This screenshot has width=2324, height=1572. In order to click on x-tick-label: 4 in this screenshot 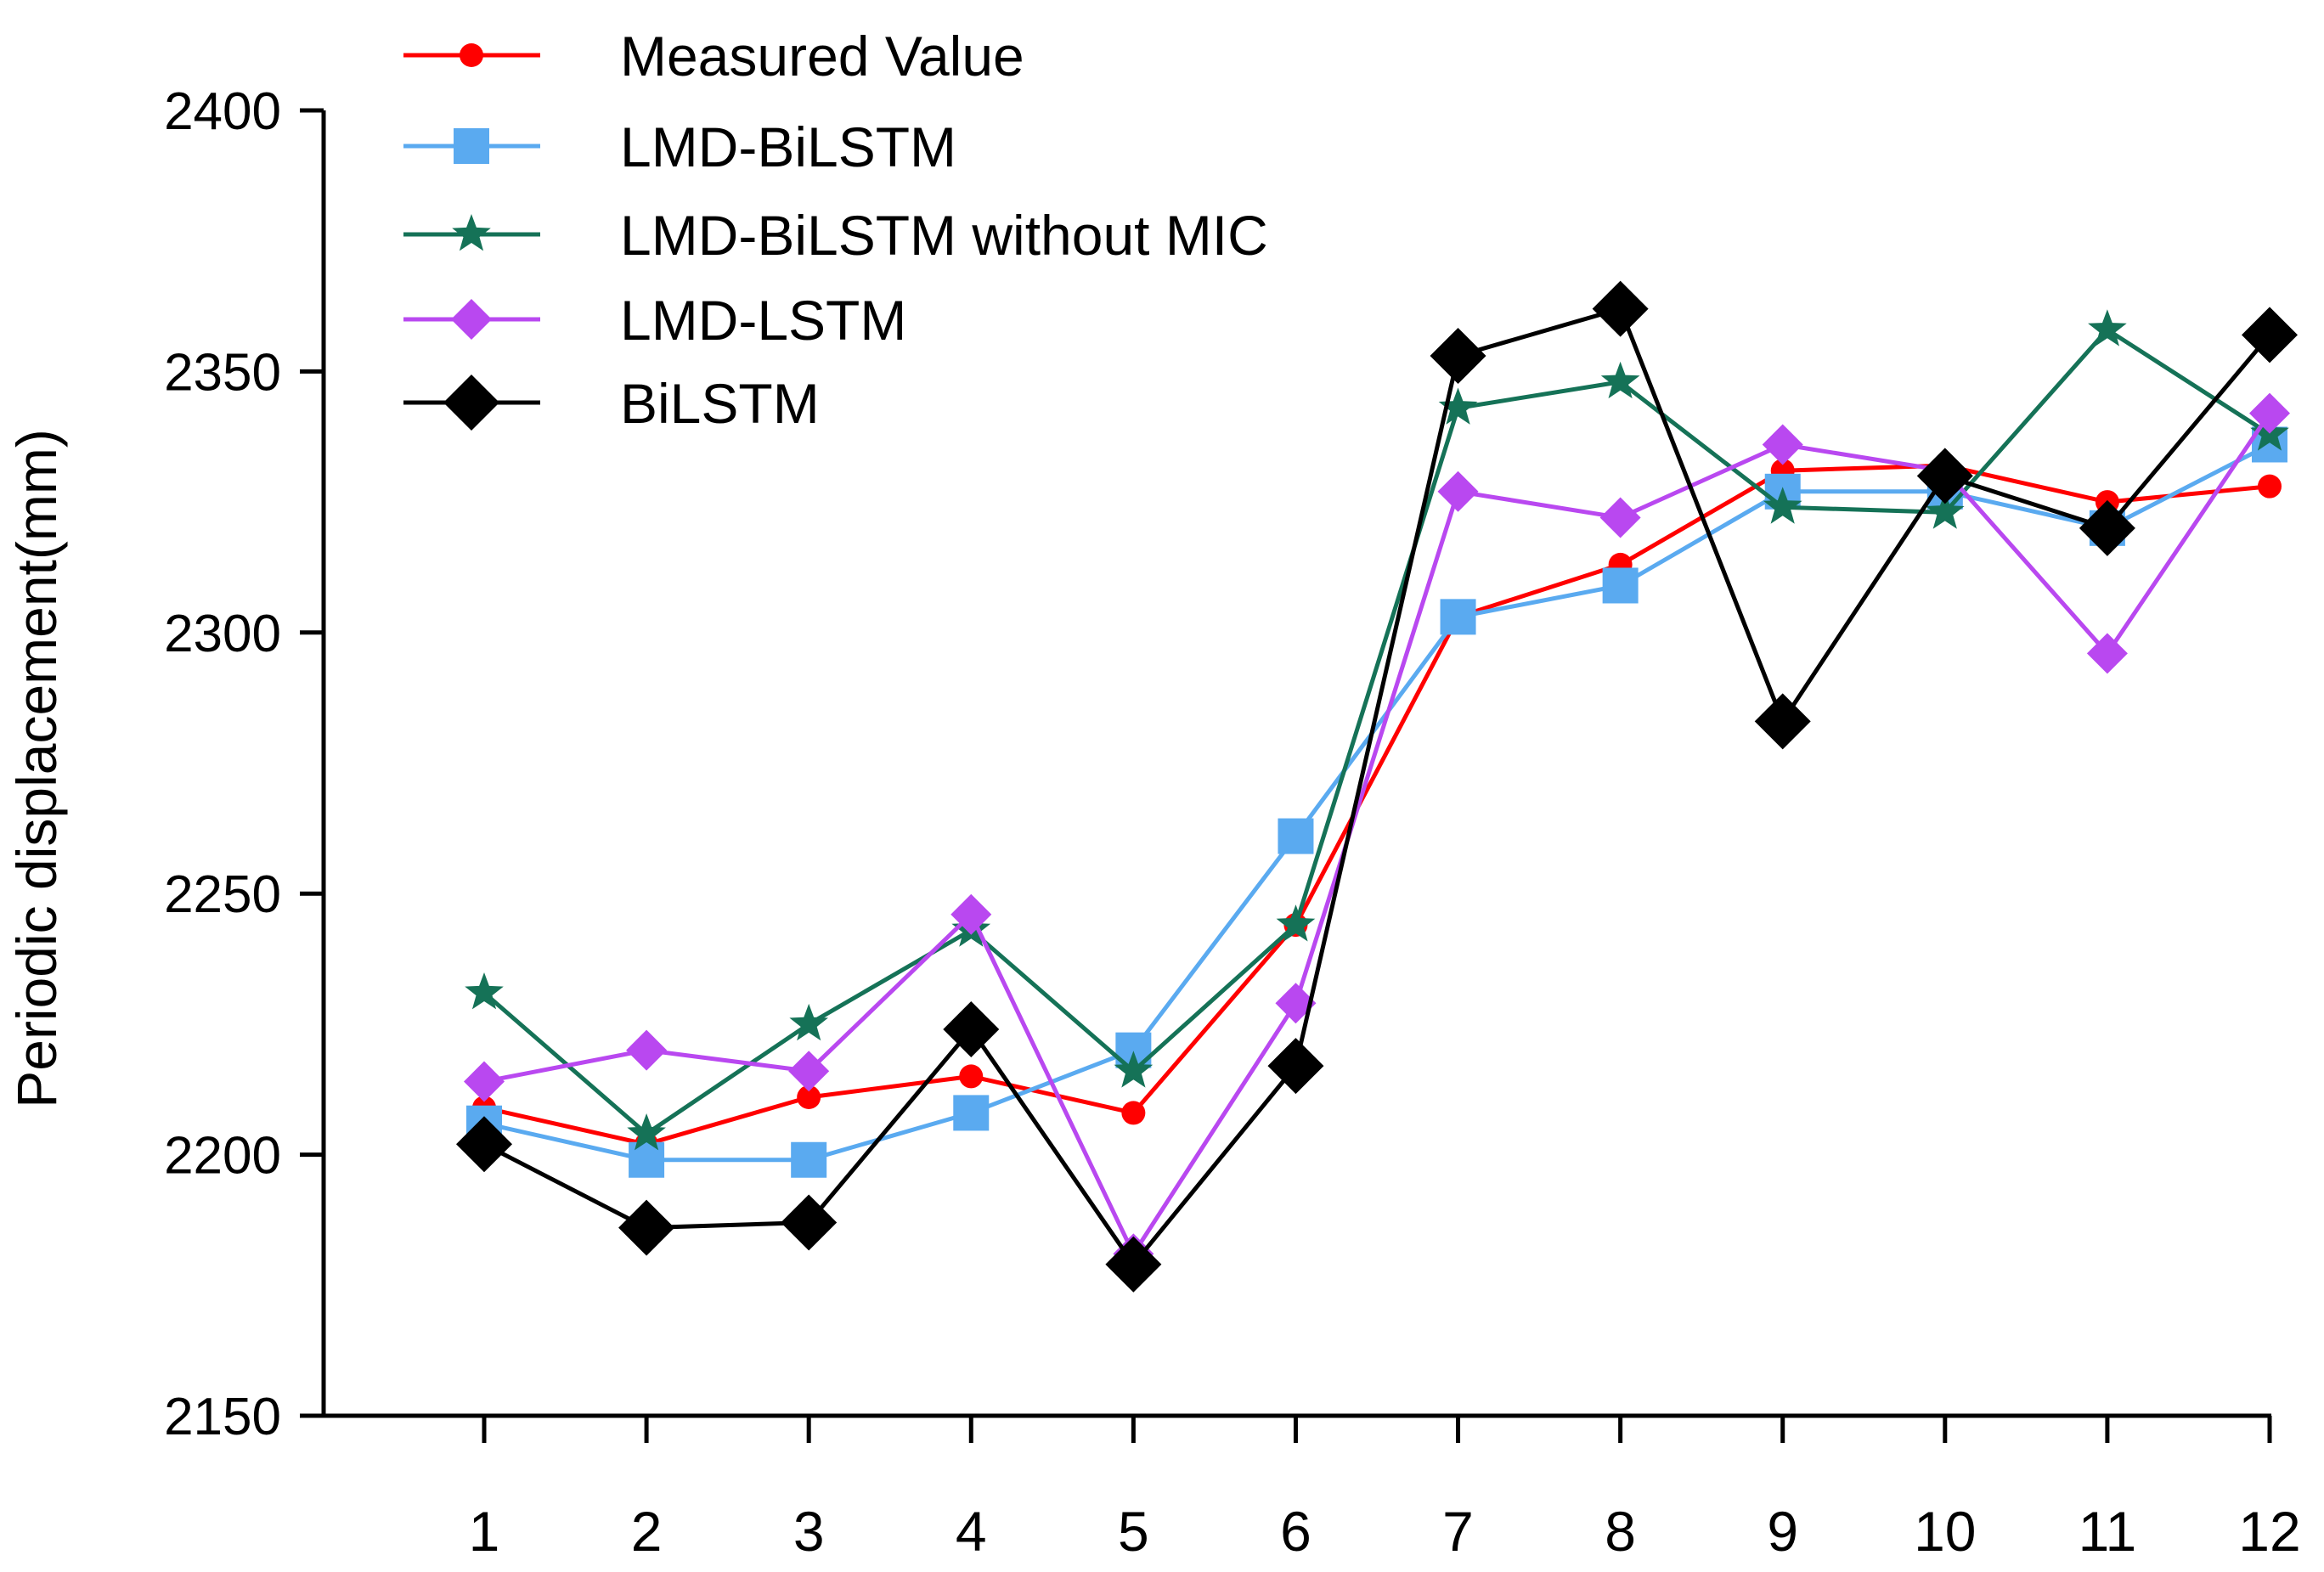, I will do `click(972, 1531)`.